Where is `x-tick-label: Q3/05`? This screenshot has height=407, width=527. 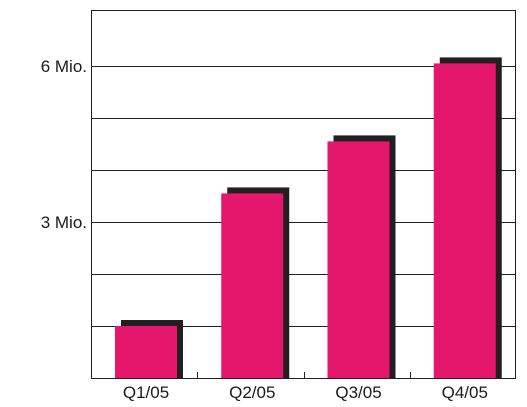 x-tick-label: Q3/05 is located at coordinates (358, 392).